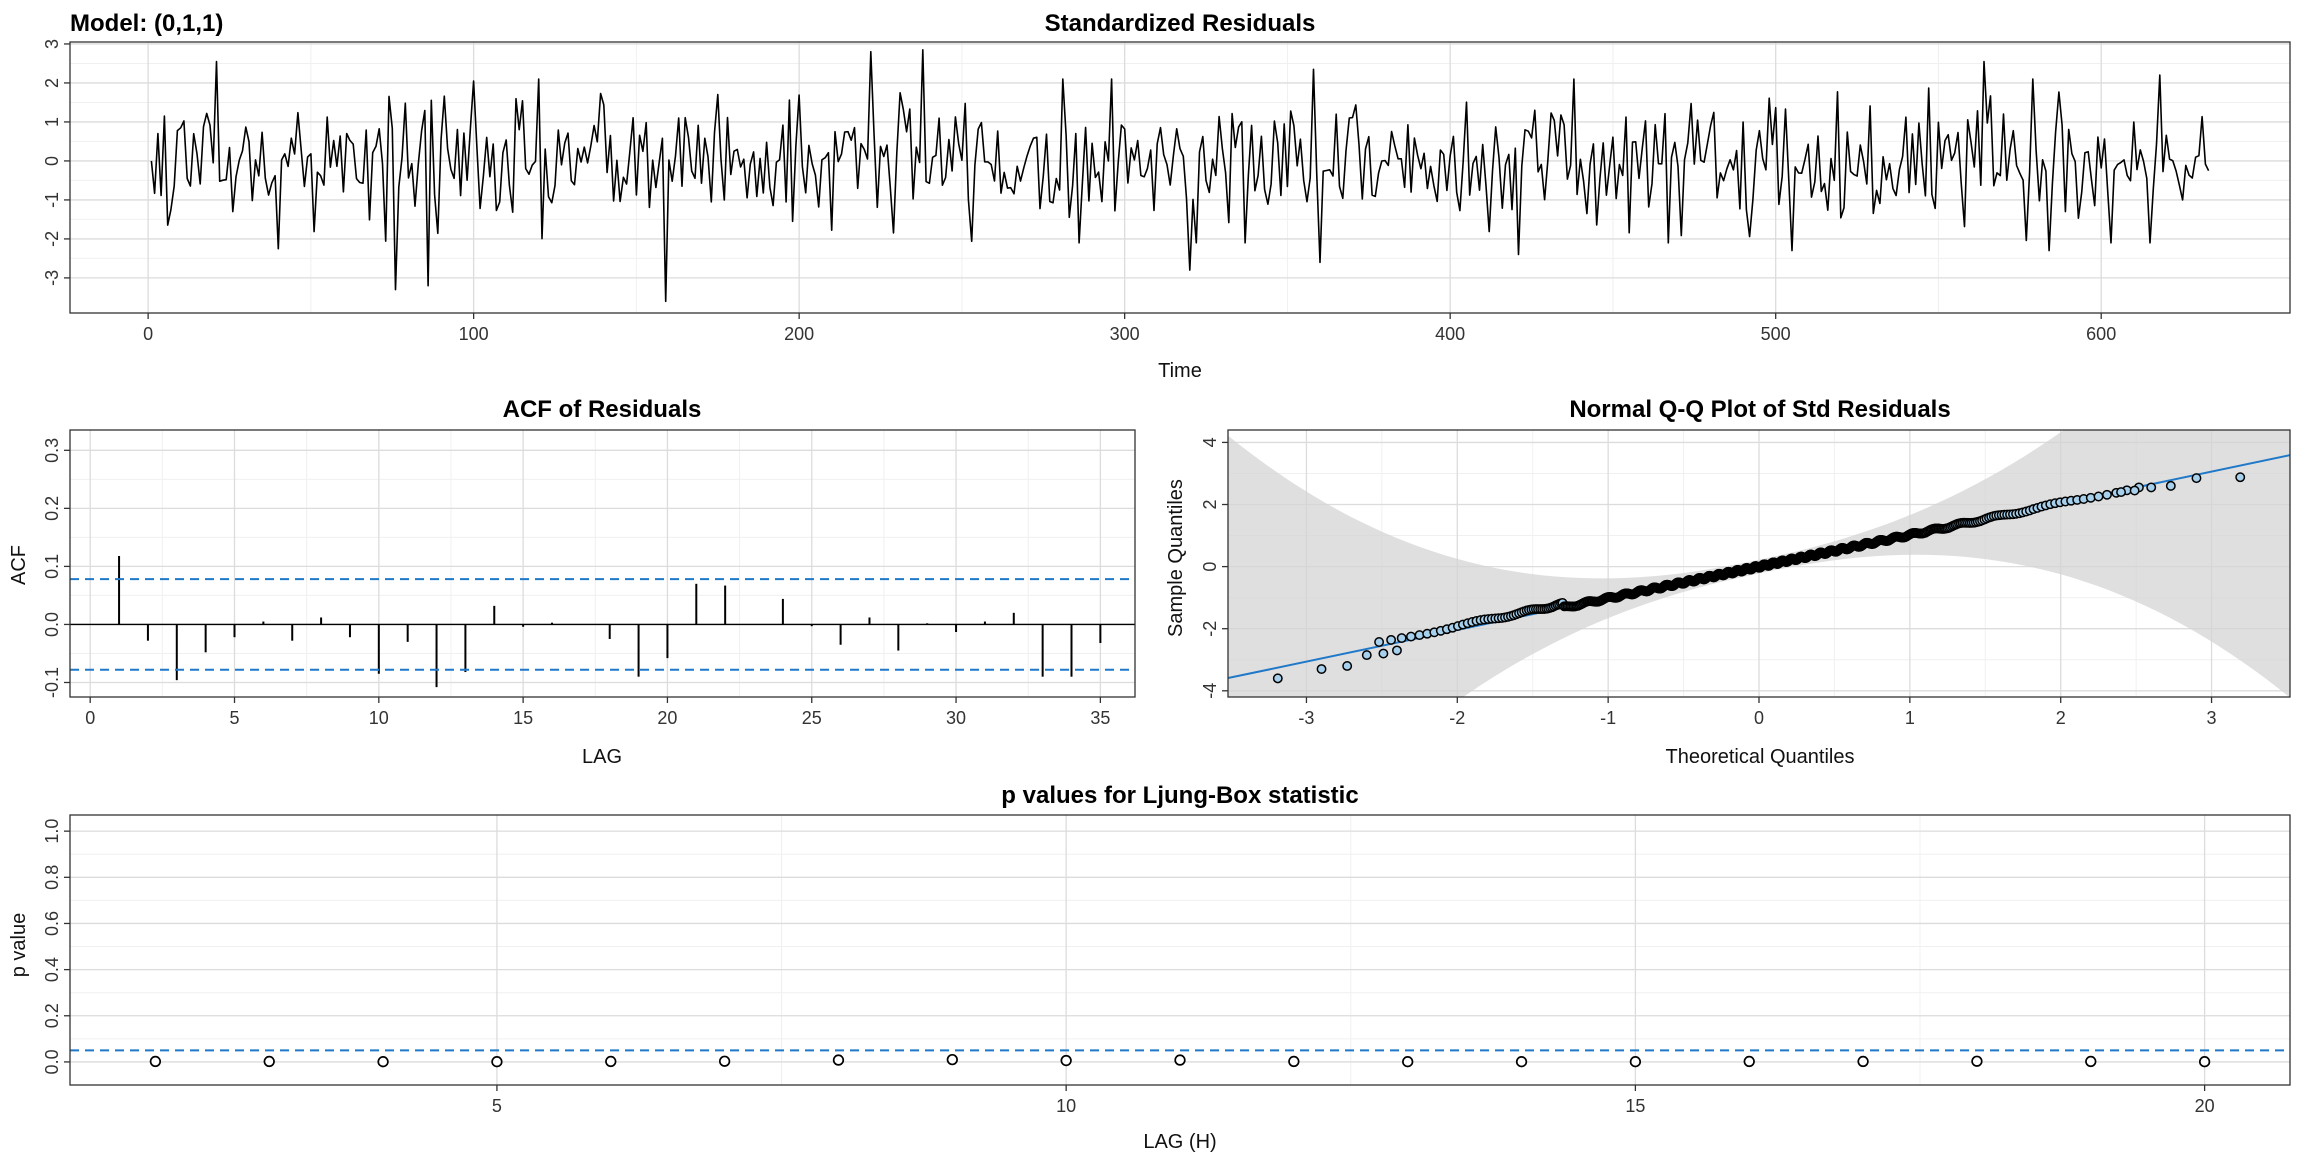  Describe the element at coordinates (52, 969) in the screenshot. I see `y-tick-label: 0.4` at that location.